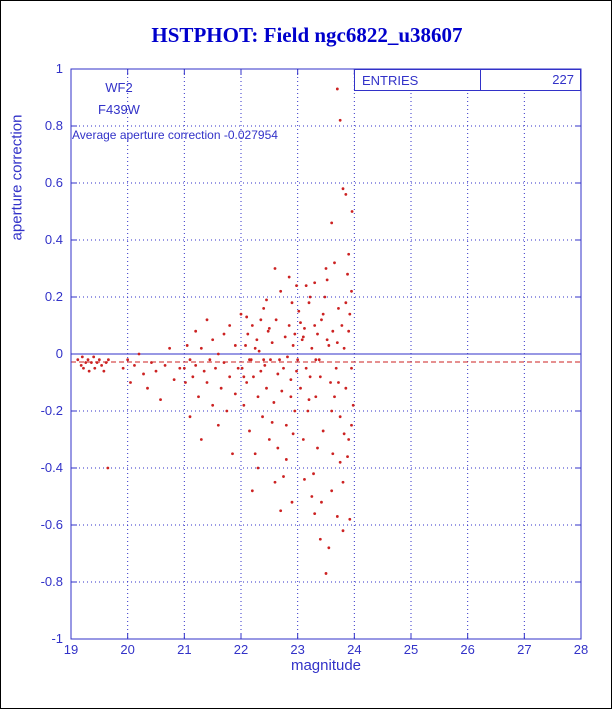 The image size is (612, 709). I want to click on x-axis-title: magnitude, so click(326, 665).